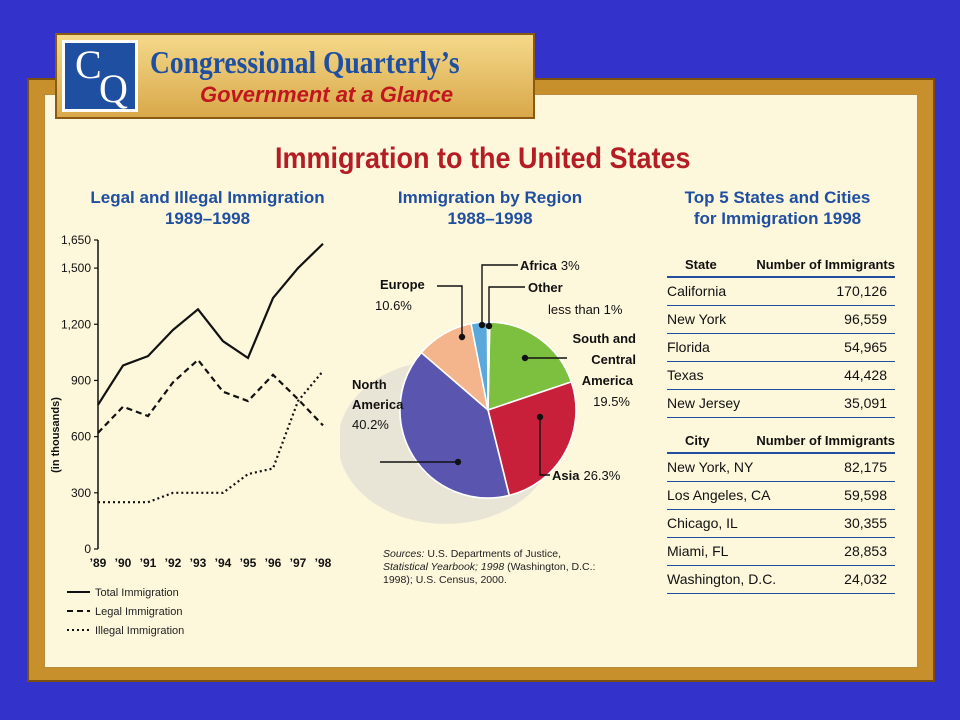  I want to click on africa-label: Africa, so click(539, 265).